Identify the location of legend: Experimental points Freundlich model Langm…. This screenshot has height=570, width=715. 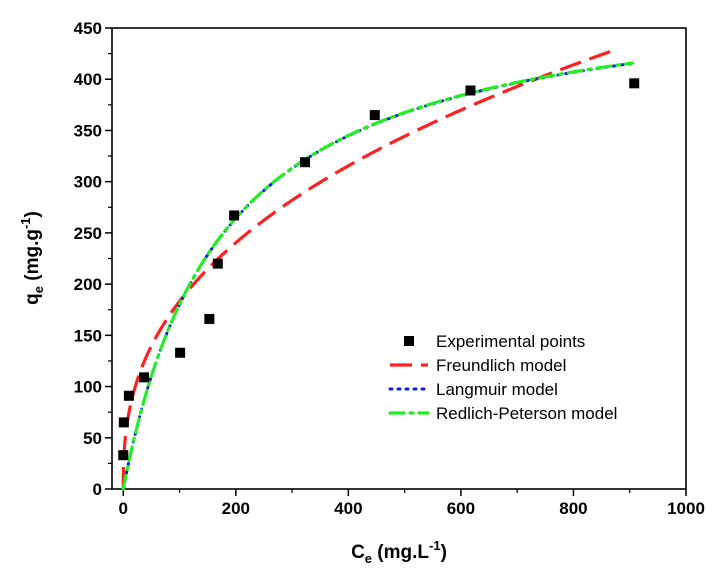
(502, 377).